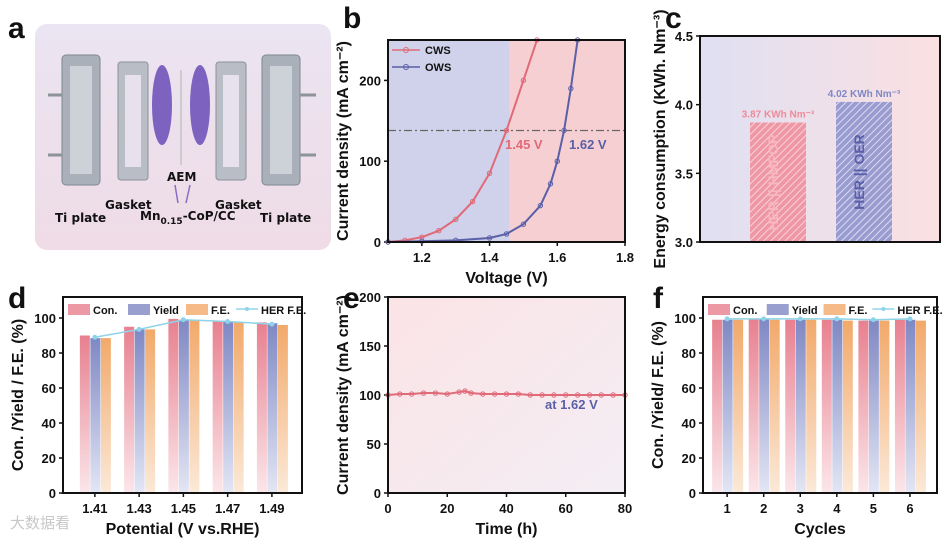  What do you see at coordinates (183, 508) in the screenshot?
I see `x-tick-label: 1.45` at bounding box center [183, 508].